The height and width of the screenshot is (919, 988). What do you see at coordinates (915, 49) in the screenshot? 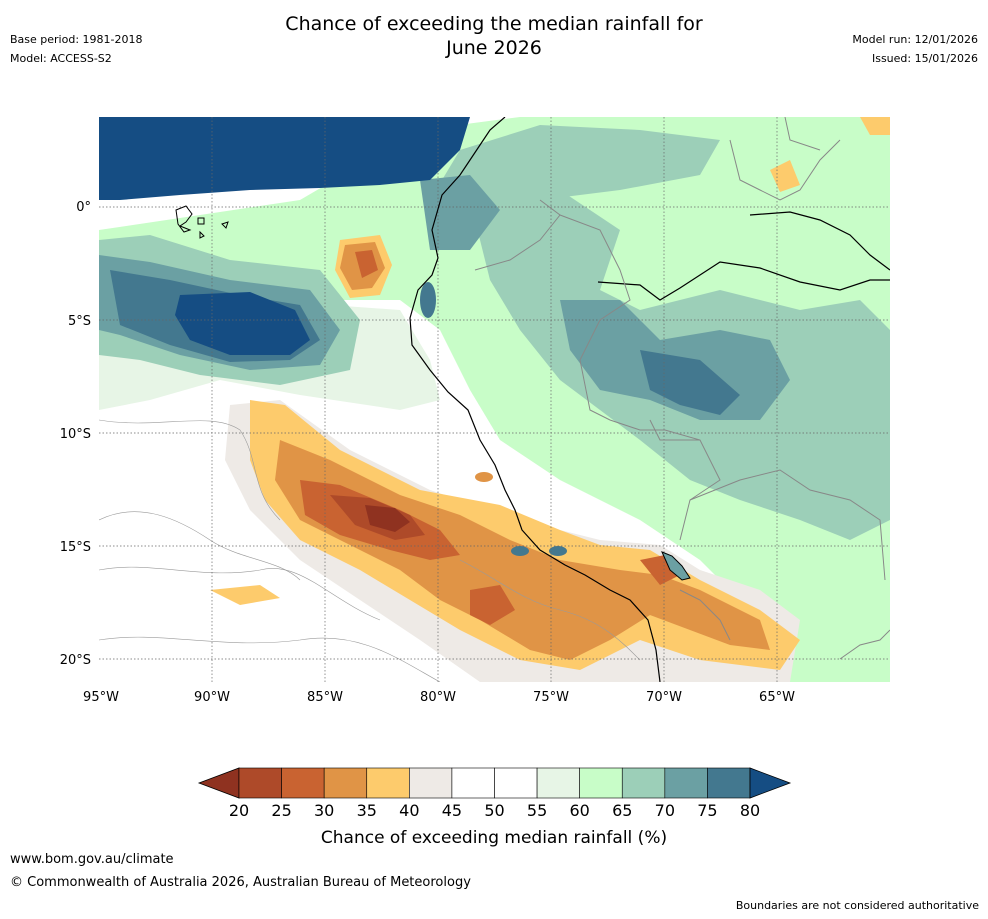
I see `meta-right: Model run: 12/01/2026 Issued: 15/01/2026` at bounding box center [915, 49].